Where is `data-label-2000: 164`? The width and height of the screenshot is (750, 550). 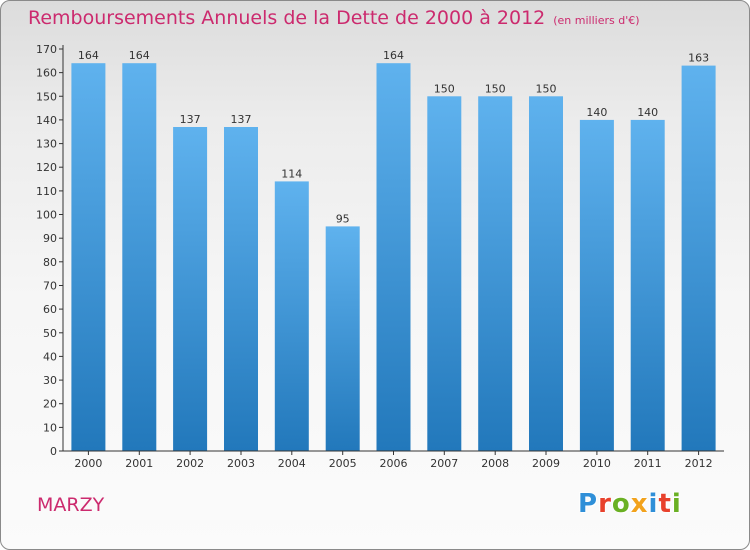 data-label-2000: 164 is located at coordinates (88, 55).